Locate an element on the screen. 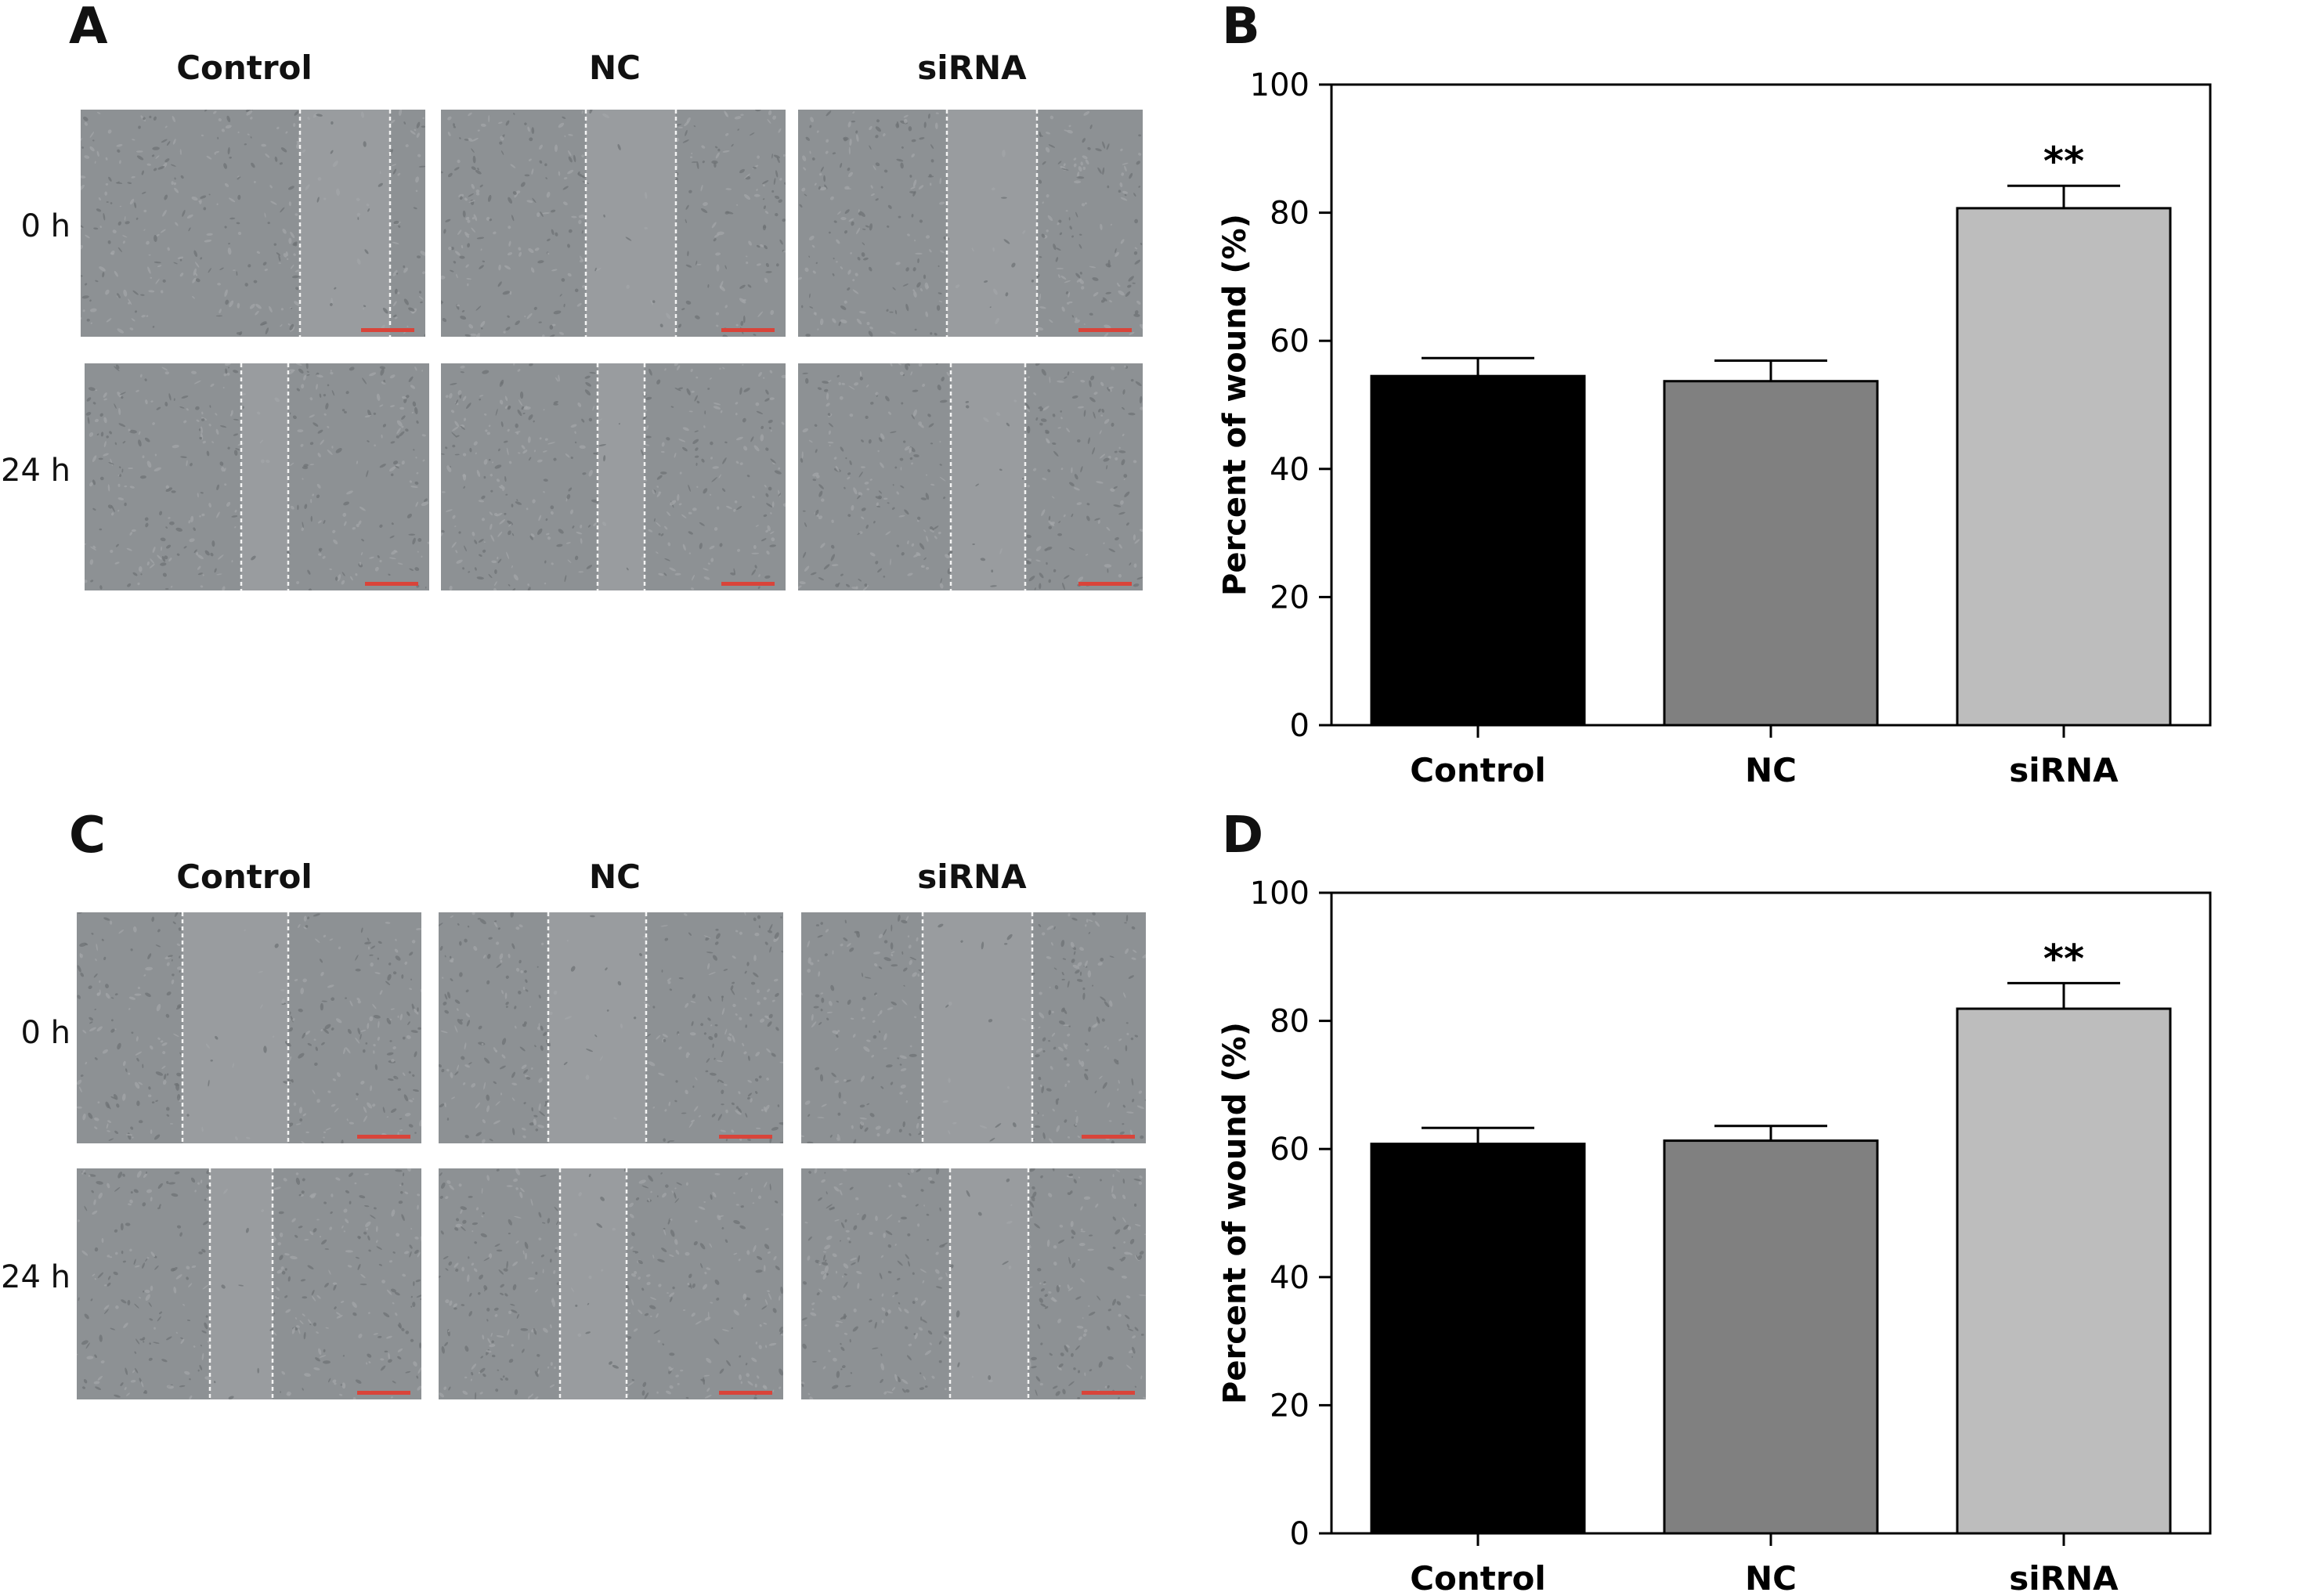 The width and height of the screenshot is (2305, 1596). micrograph-a-sirna-0h is located at coordinates (970, 224).